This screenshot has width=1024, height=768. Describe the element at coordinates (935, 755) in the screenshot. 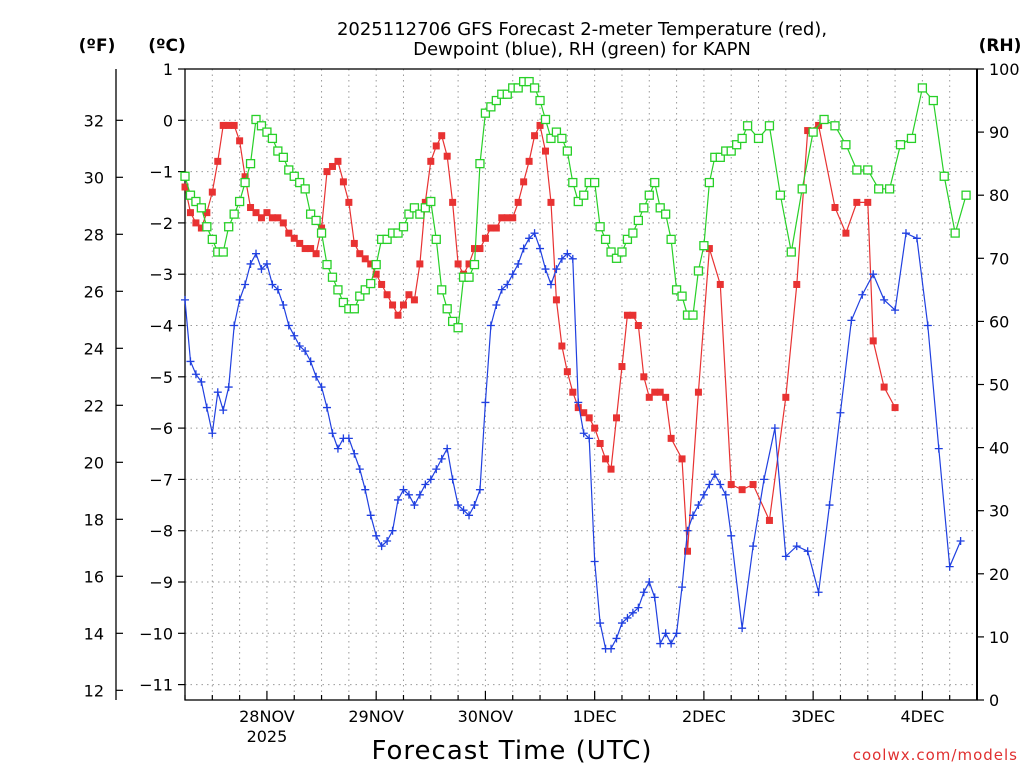

I see `credit-text: coolwx.com/models` at that location.